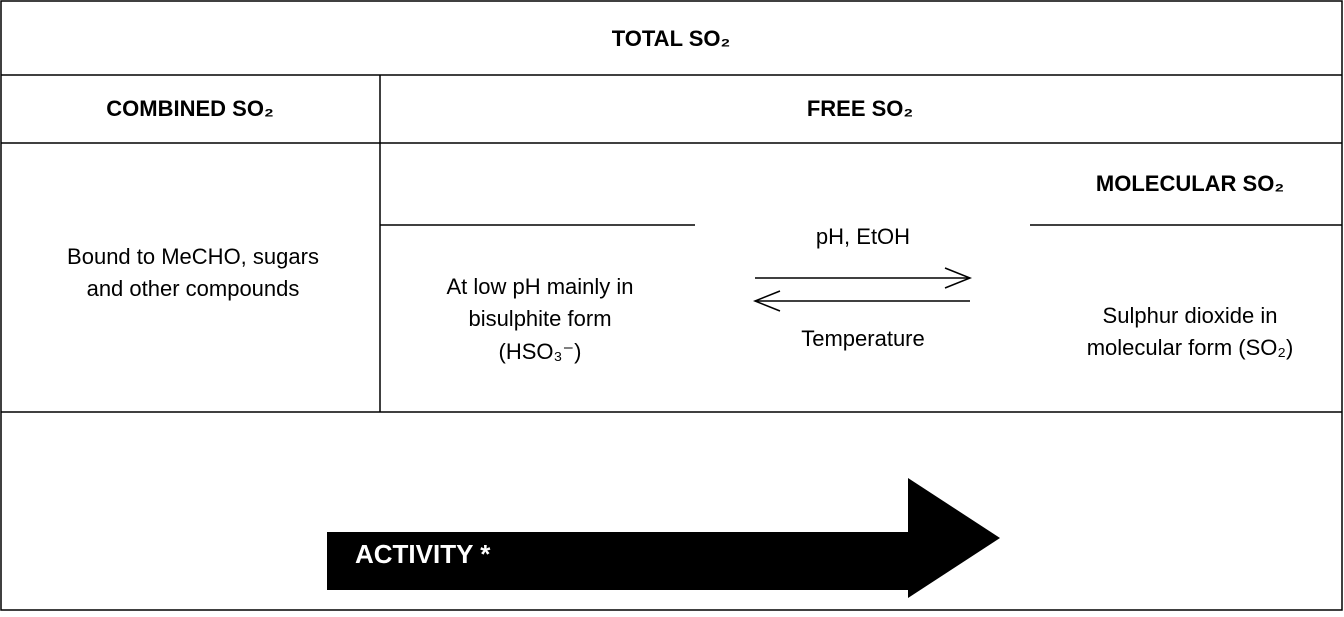 The width and height of the screenshot is (1344, 617). Describe the element at coordinates (193, 256) in the screenshot. I see `cell-text: Bound to MeCHO, sugars` at that location.